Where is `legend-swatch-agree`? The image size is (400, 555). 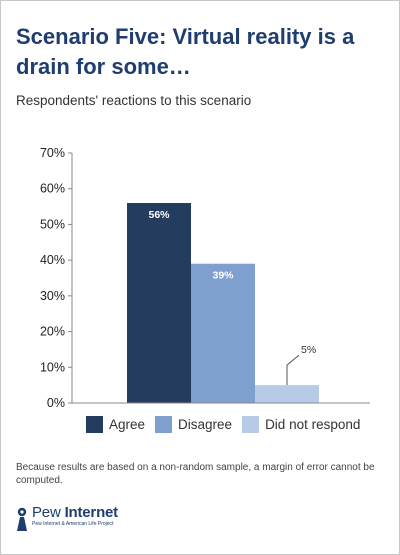
legend-swatch-agree is located at coordinates (94, 424).